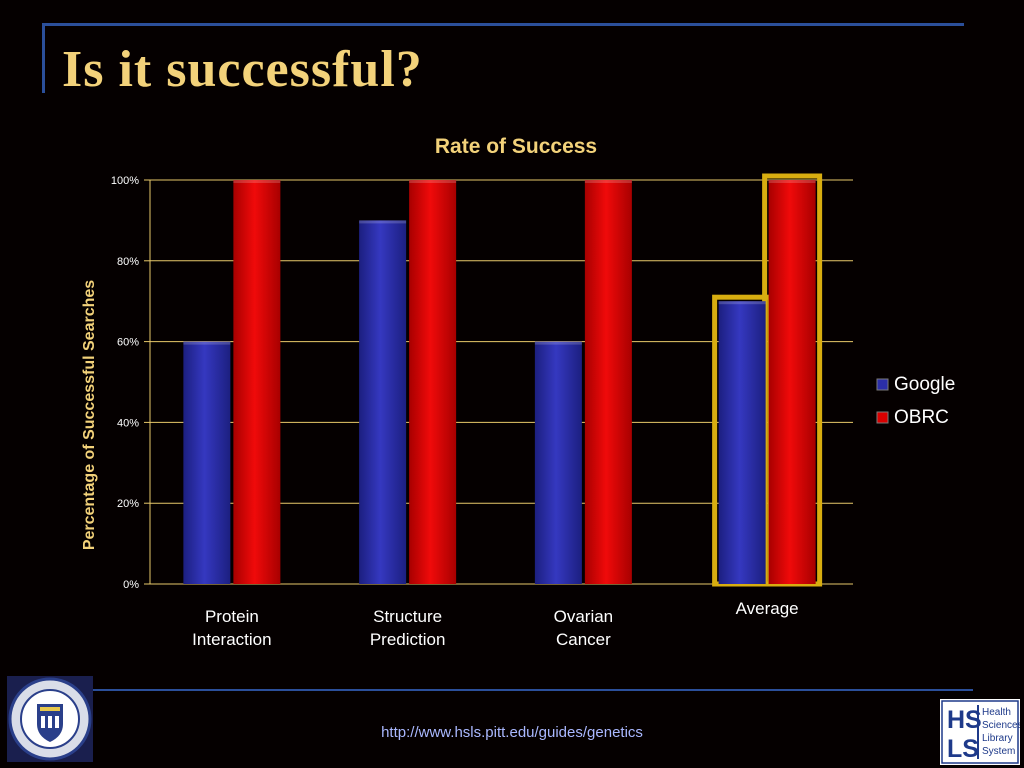 The height and width of the screenshot is (768, 1024). Describe the element at coordinates (530, 690) in the screenshot. I see `bottom-rule` at that location.